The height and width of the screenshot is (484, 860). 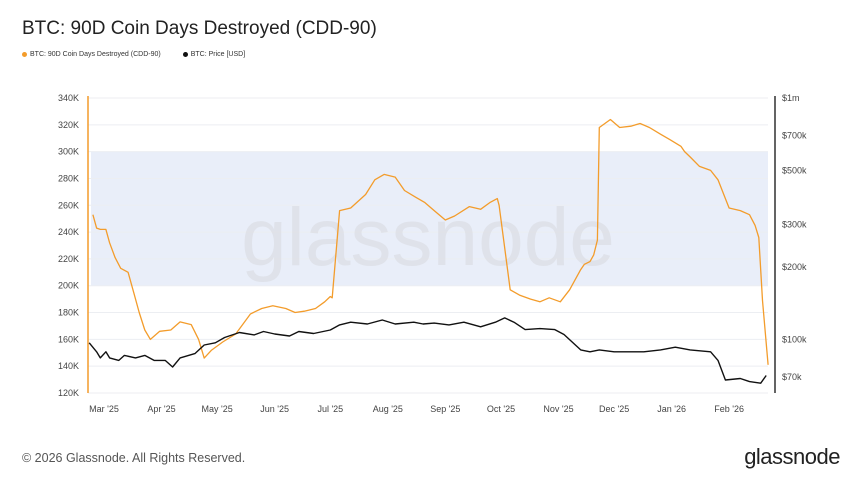 What do you see at coordinates (794, 224) in the screenshot?
I see `y-right-tick-label: $300k` at bounding box center [794, 224].